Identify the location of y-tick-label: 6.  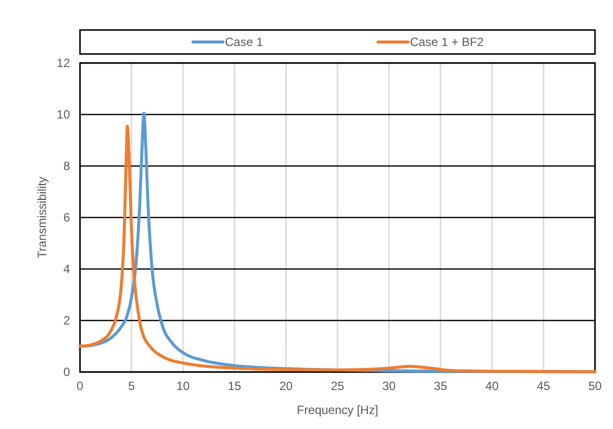
(66, 217).